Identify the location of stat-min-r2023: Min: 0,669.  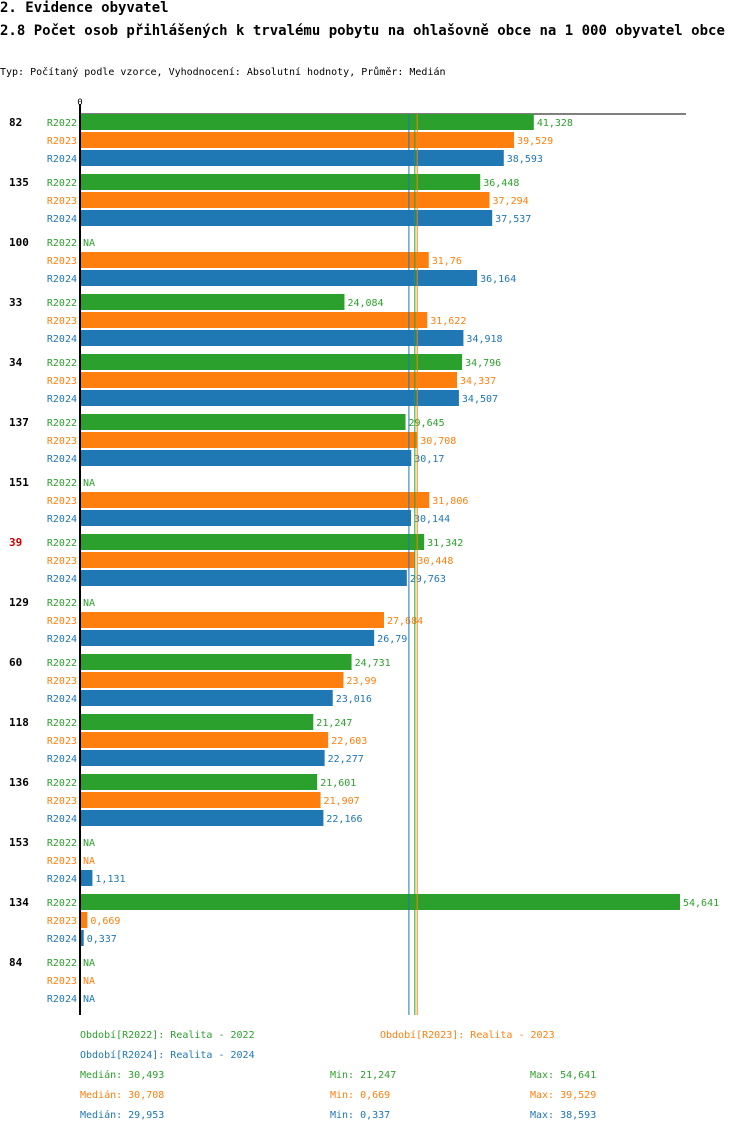
(360, 1095).